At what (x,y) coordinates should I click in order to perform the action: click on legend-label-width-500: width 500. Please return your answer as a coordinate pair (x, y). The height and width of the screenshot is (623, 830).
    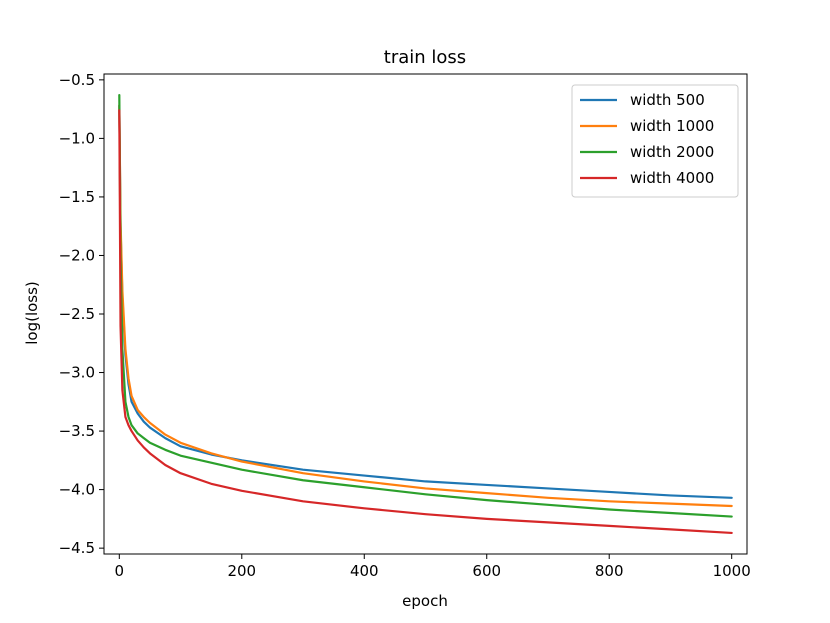
    Looking at the image, I should click on (667, 100).